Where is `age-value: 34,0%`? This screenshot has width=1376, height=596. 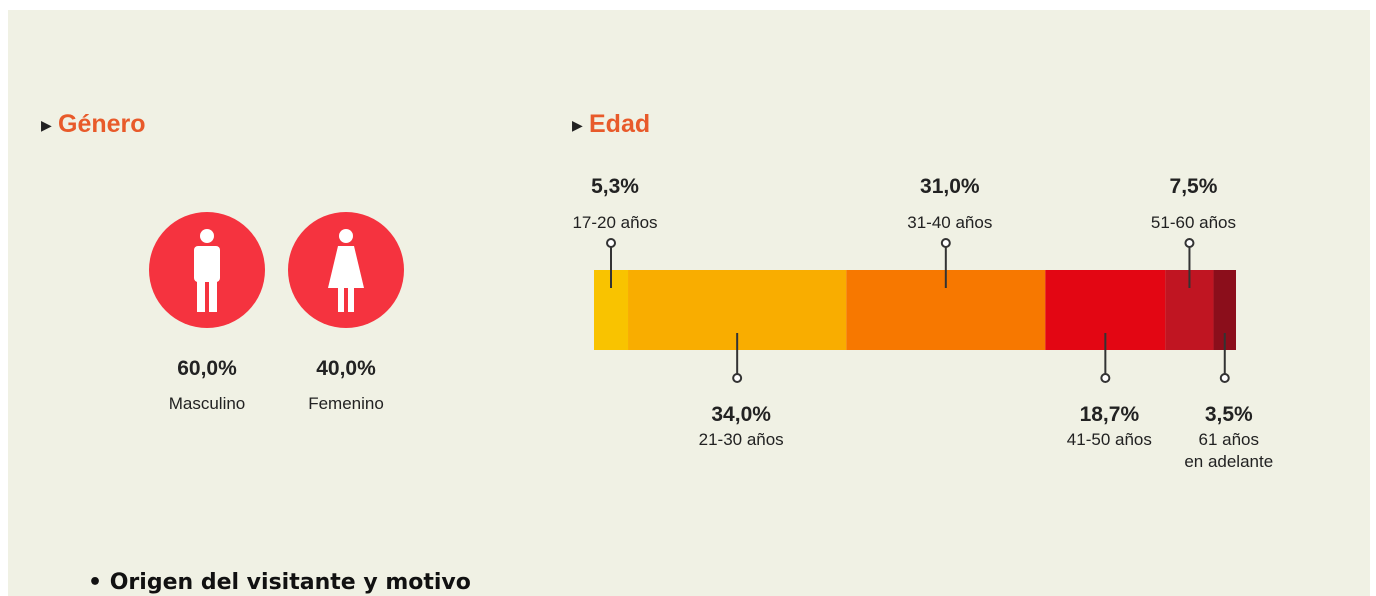 age-value: 34,0% is located at coordinates (741, 414).